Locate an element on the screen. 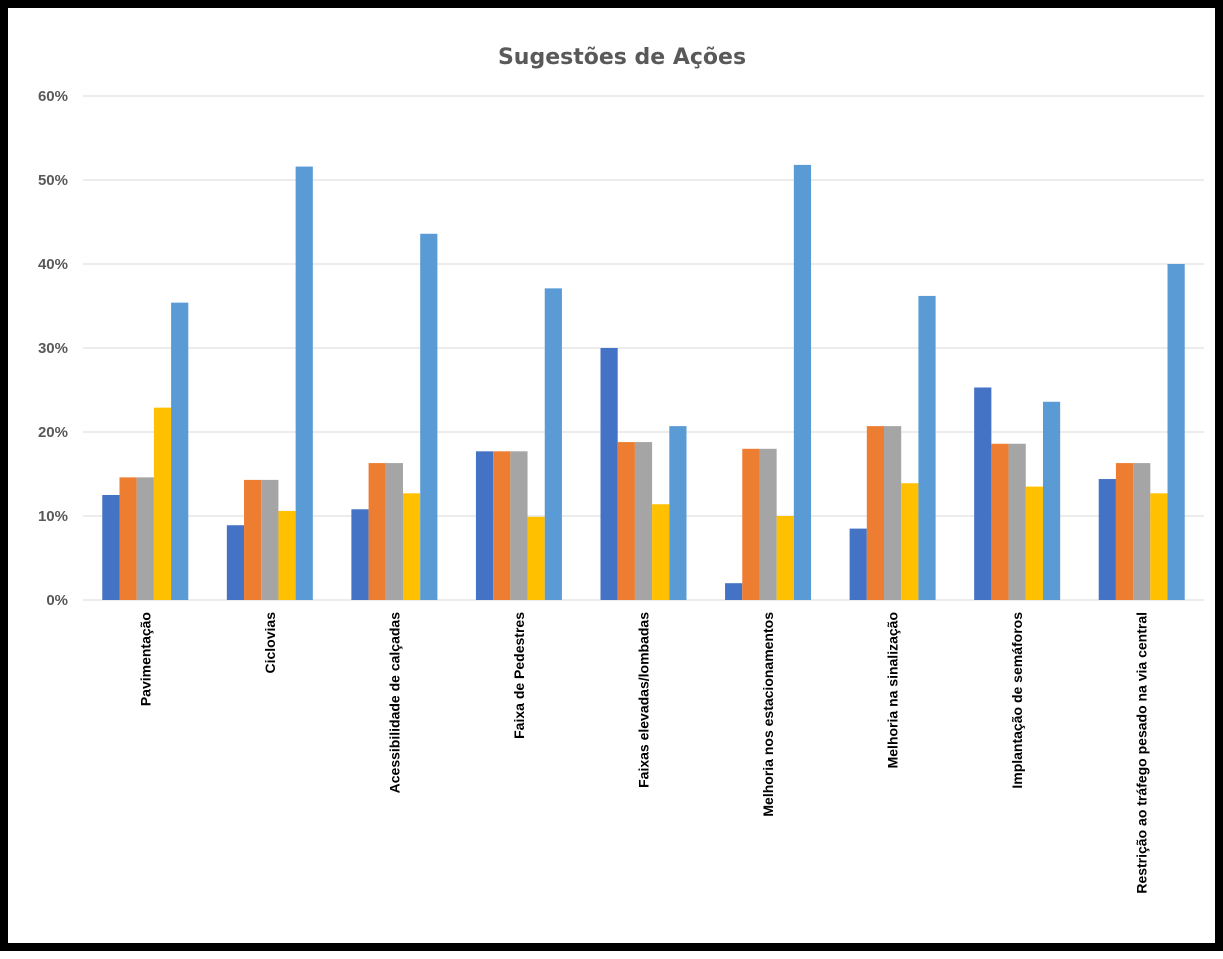 This screenshot has width=1223, height=959. y-tick-label: 50% is located at coordinates (53, 180).